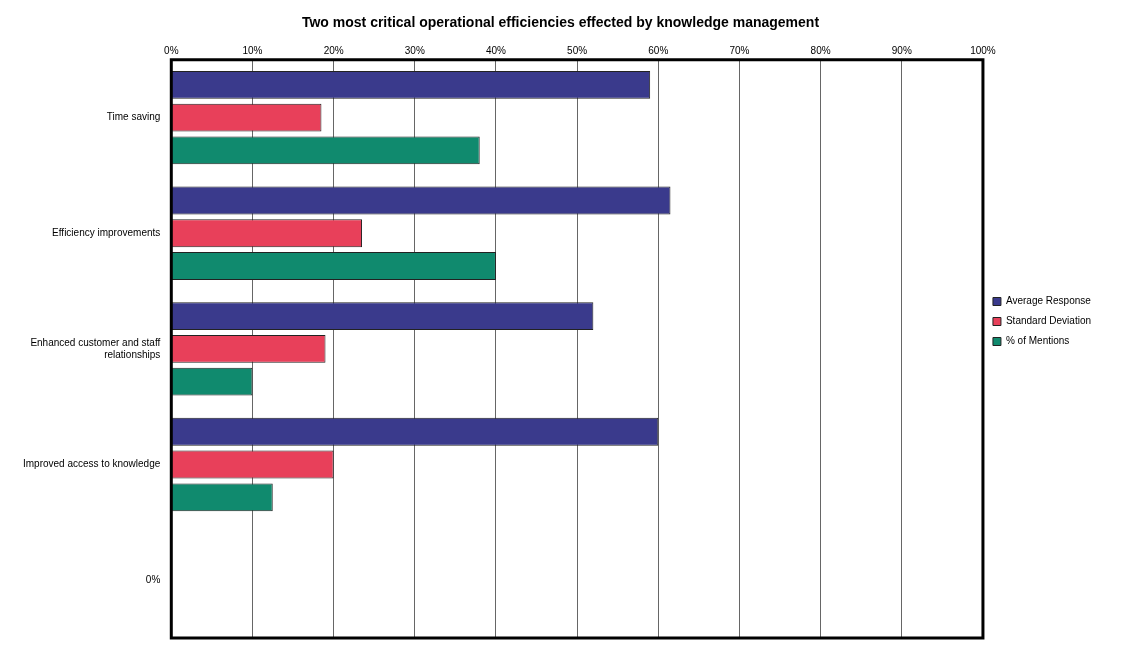 The height and width of the screenshot is (658, 1121). What do you see at coordinates (414, 50) in the screenshot?
I see `x-tick-label: 30%` at bounding box center [414, 50].